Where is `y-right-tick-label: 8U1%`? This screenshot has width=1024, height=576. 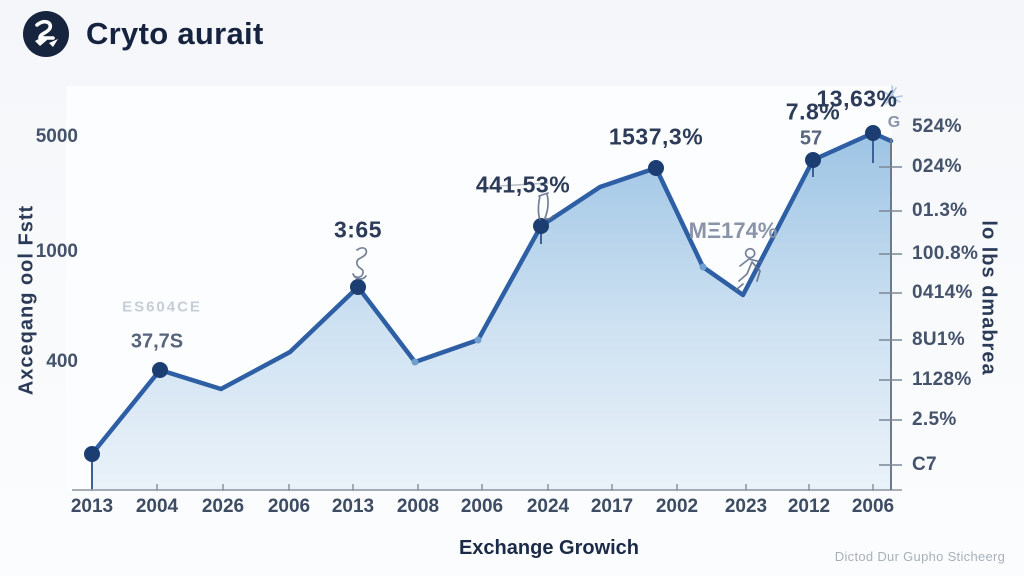
y-right-tick-label: 8U1% is located at coordinates (938, 339).